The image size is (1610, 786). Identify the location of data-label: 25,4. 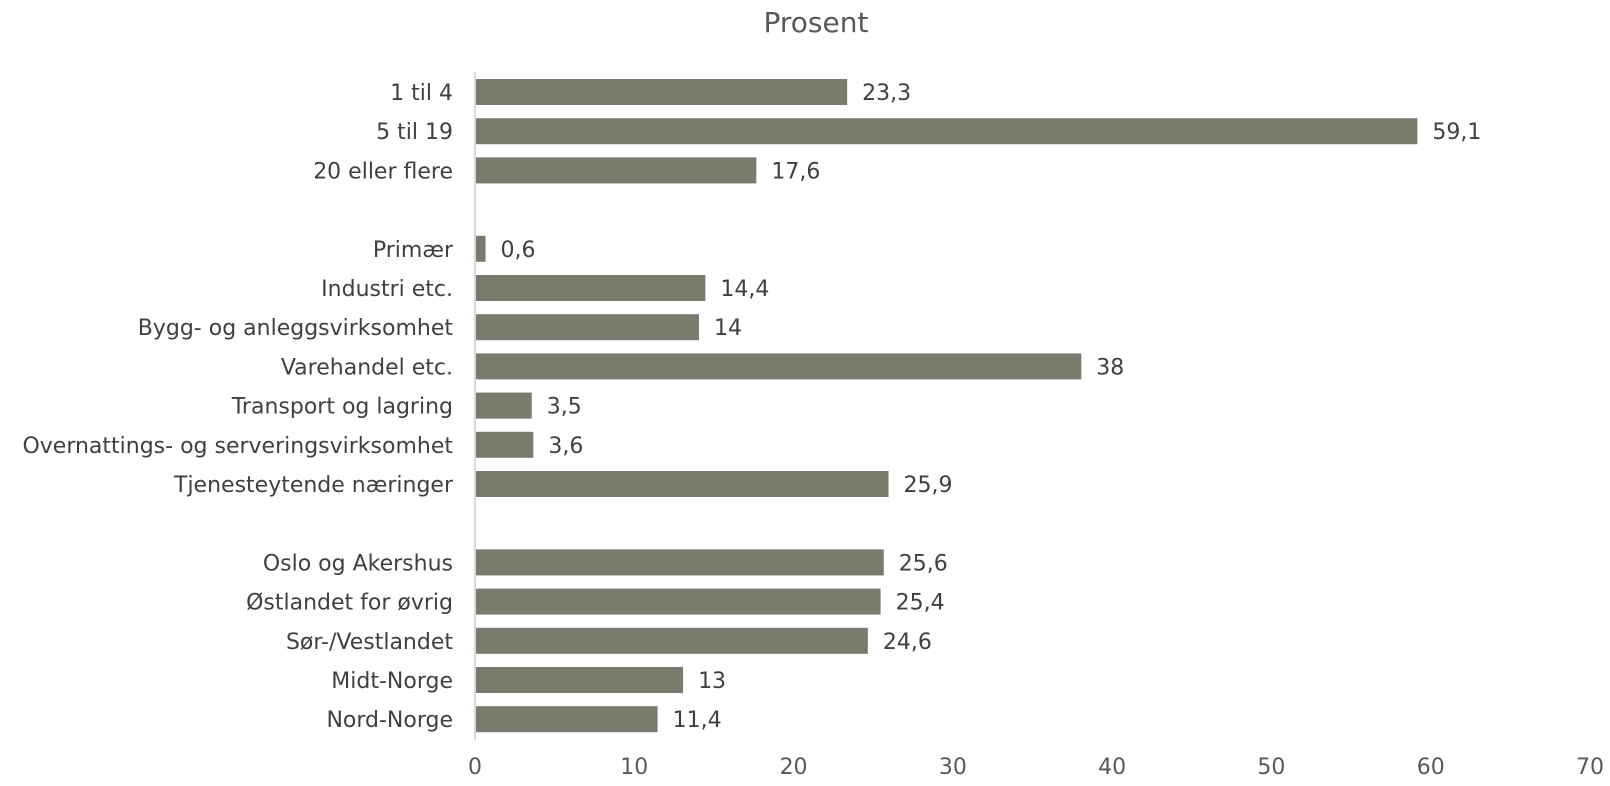
(920, 603).